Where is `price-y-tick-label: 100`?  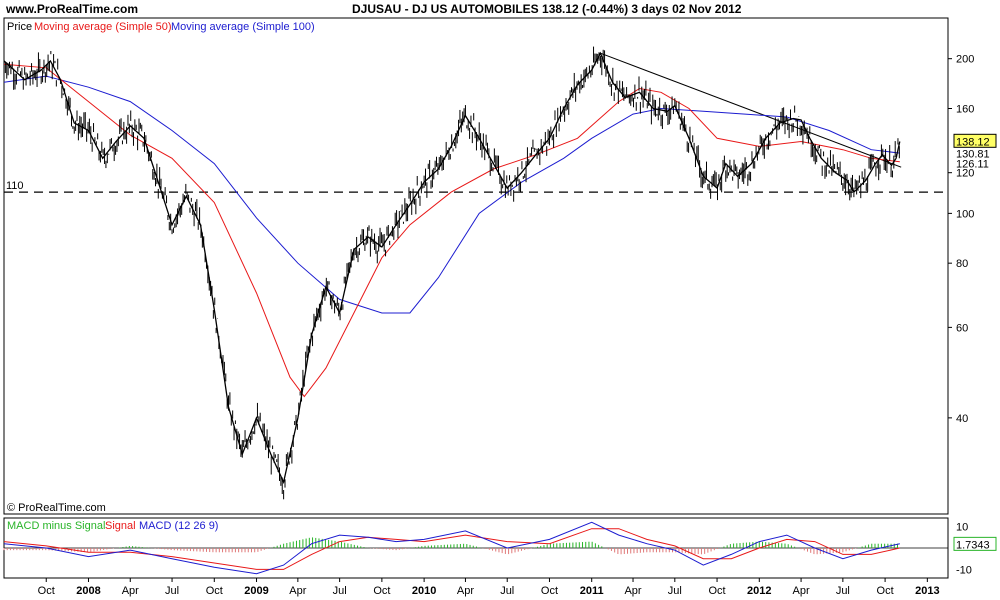 price-y-tick-label: 100 is located at coordinates (965, 214).